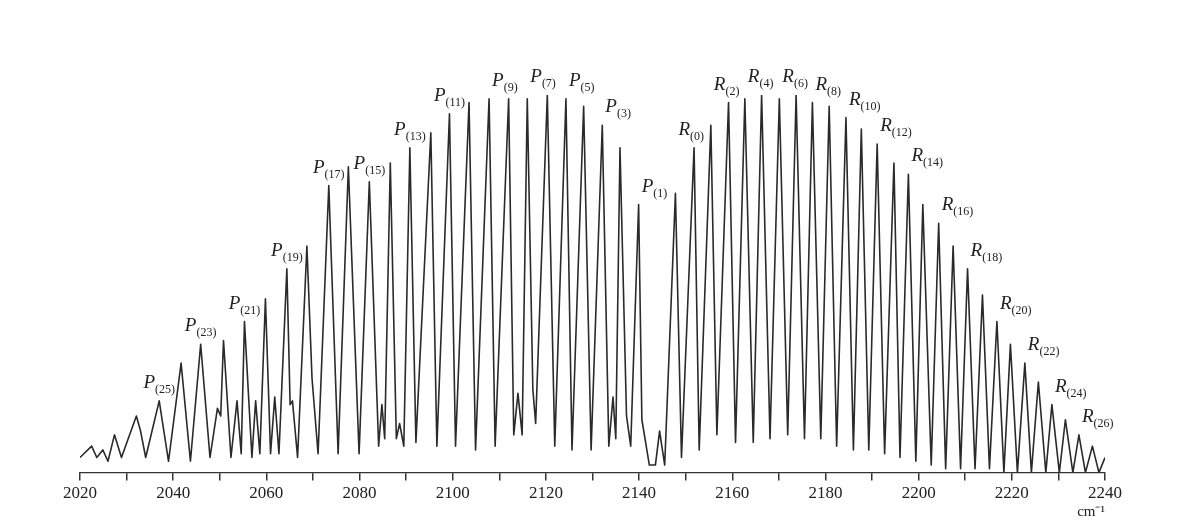 The image size is (1200, 525). Describe the element at coordinates (825, 493) in the screenshot. I see `x-tick-label: 2180` at that location.